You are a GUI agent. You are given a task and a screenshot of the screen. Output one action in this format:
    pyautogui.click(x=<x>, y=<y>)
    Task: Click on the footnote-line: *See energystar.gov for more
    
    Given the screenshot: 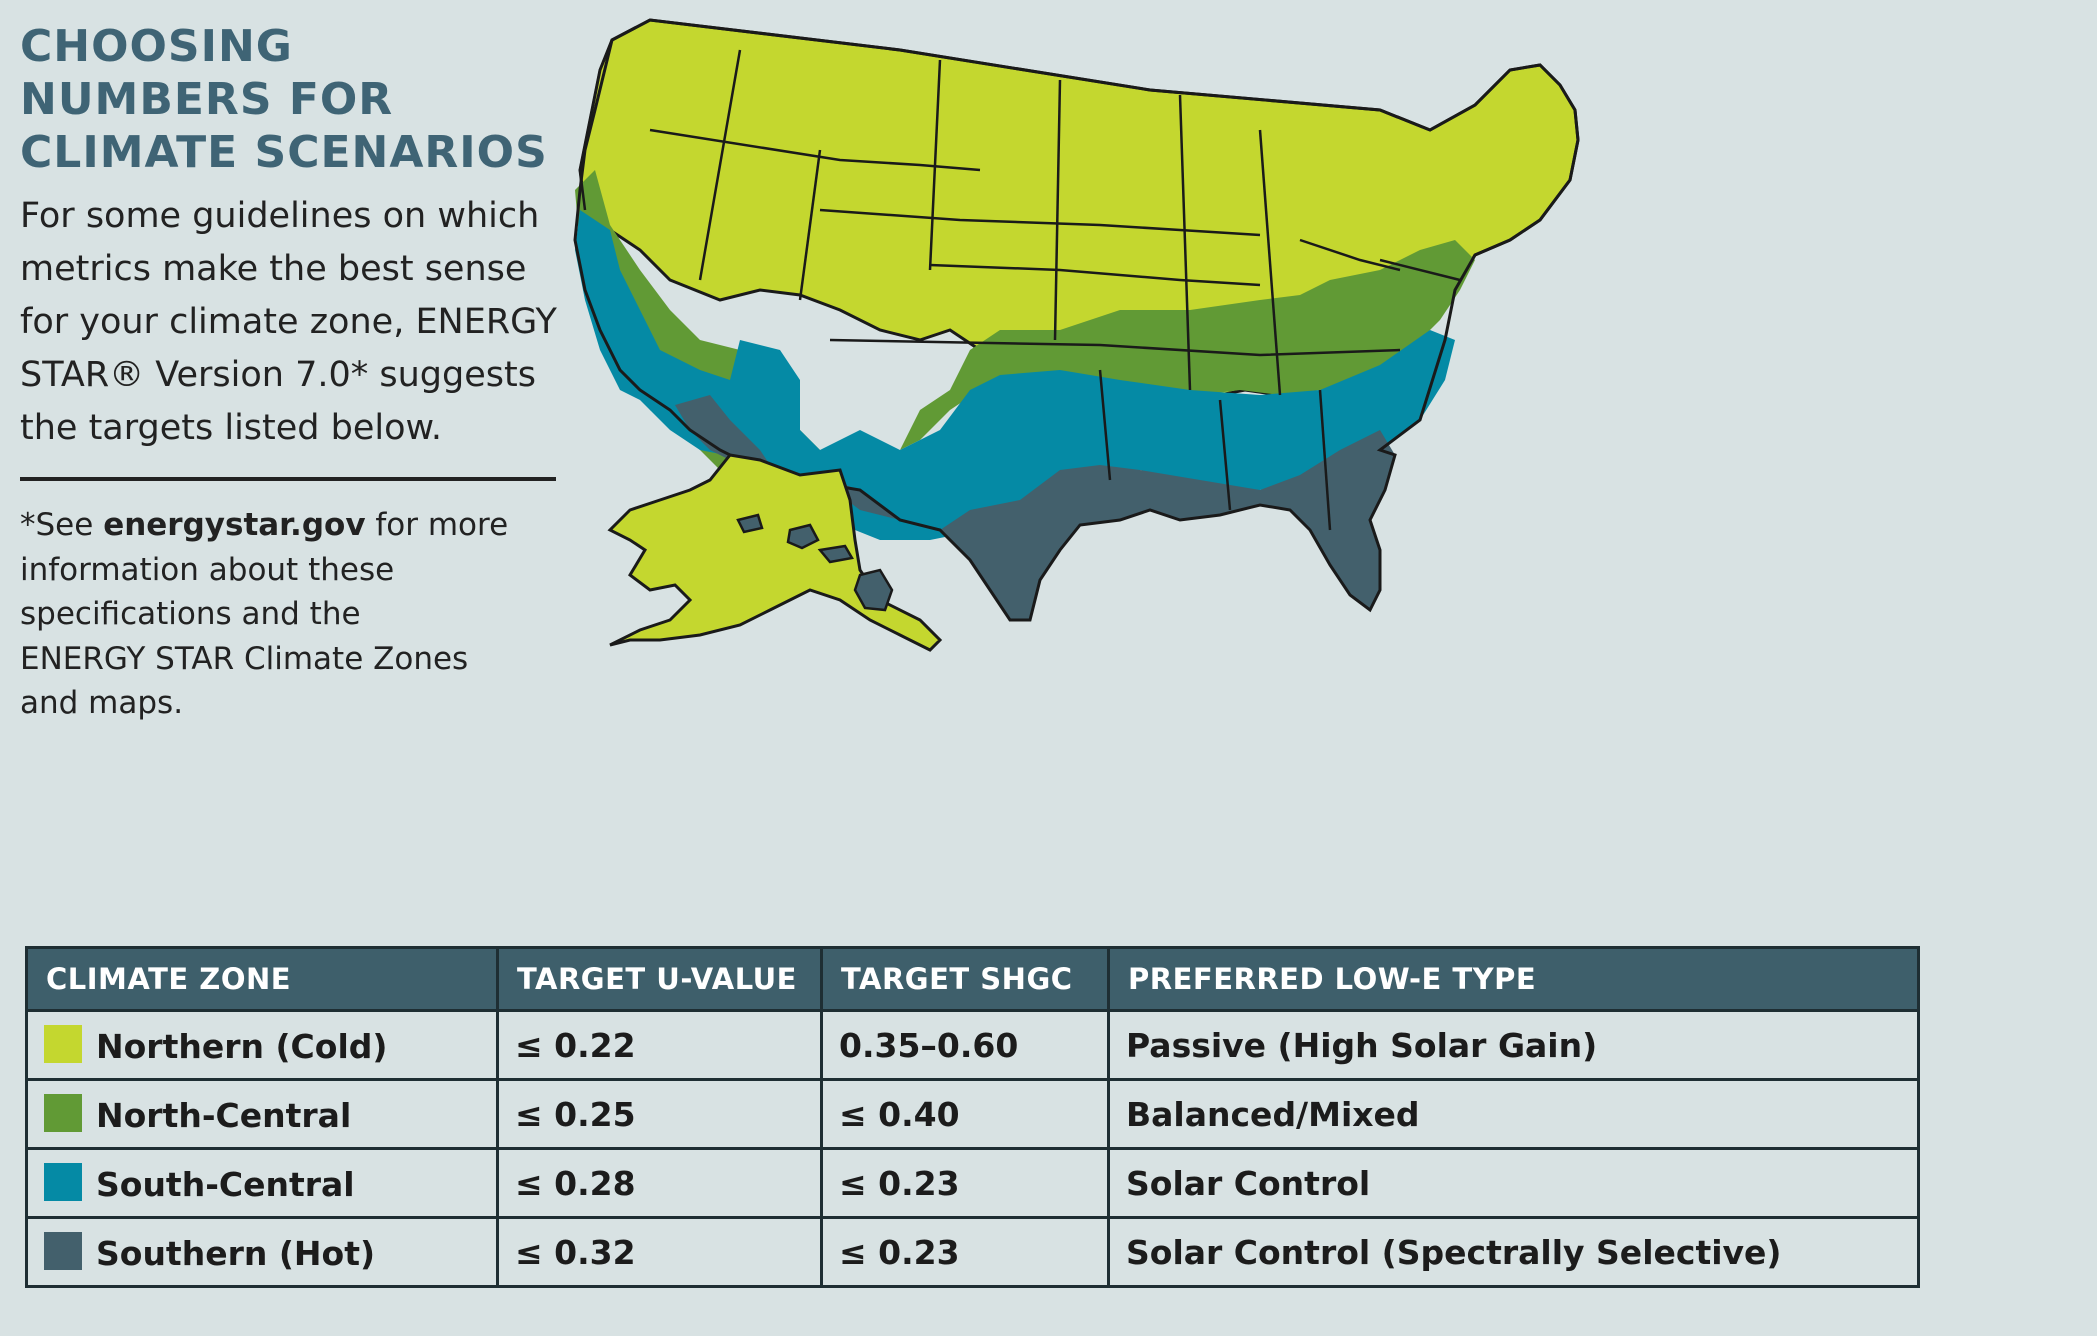 What is the action you would take?
    pyautogui.click(x=290, y=525)
    